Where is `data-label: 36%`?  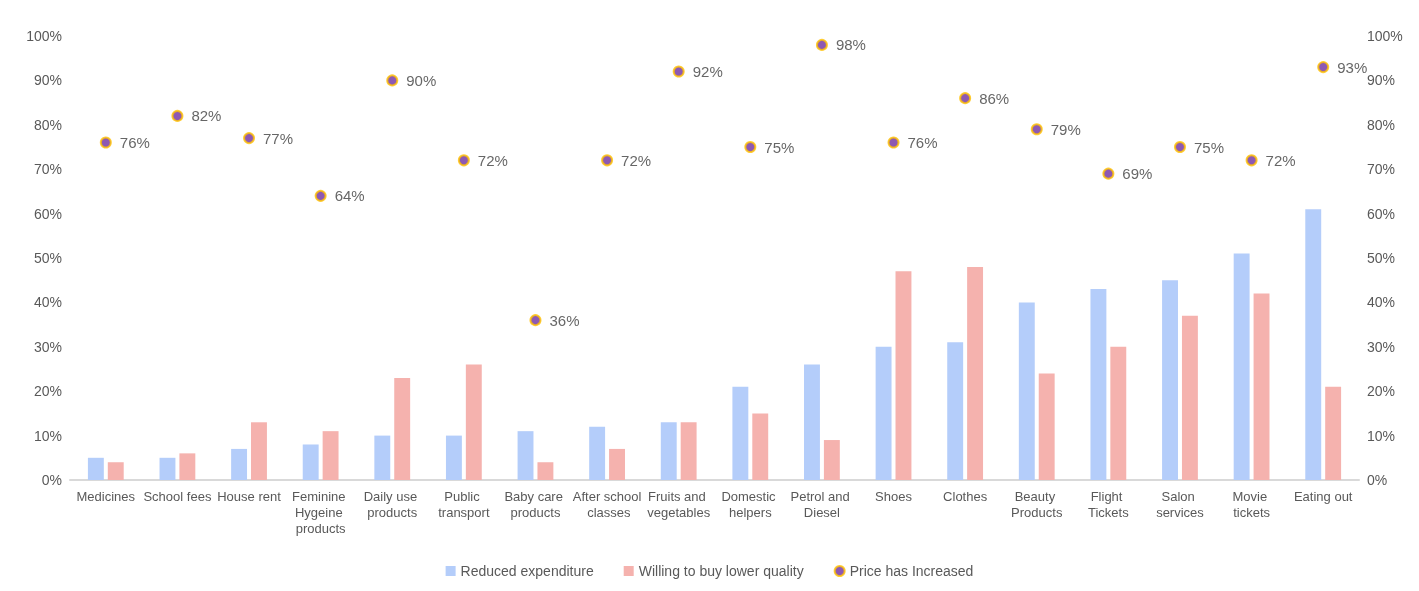
data-label: 36% is located at coordinates (564, 320).